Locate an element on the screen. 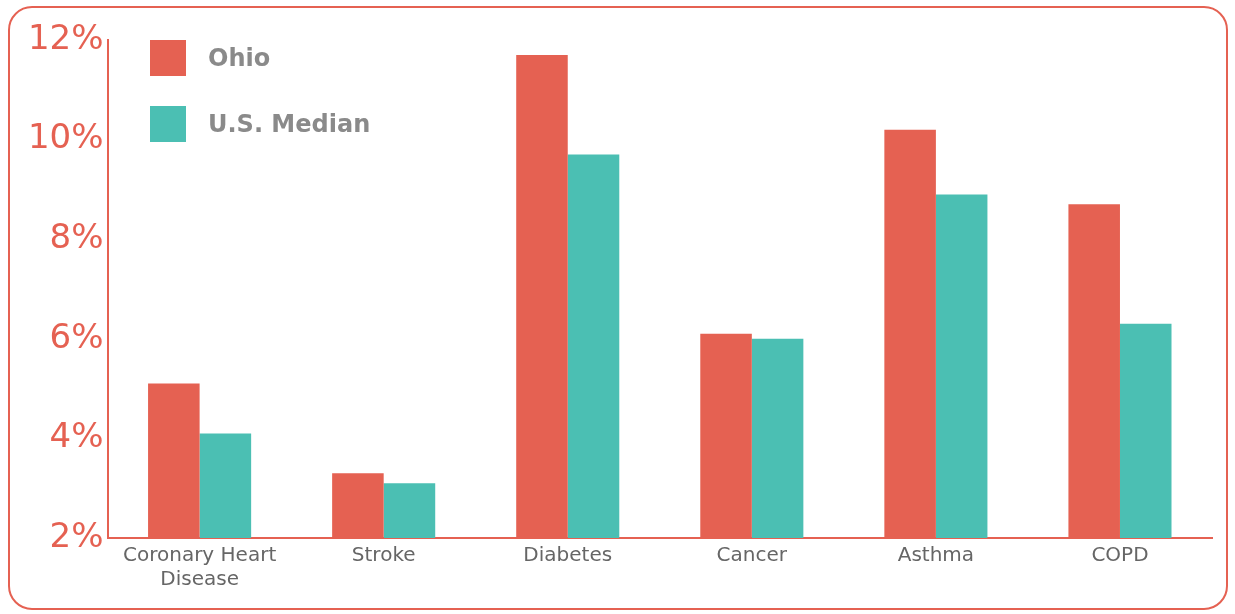 The width and height of the screenshot is (1235, 614). legend-label: U.S. Median is located at coordinates (289, 124).